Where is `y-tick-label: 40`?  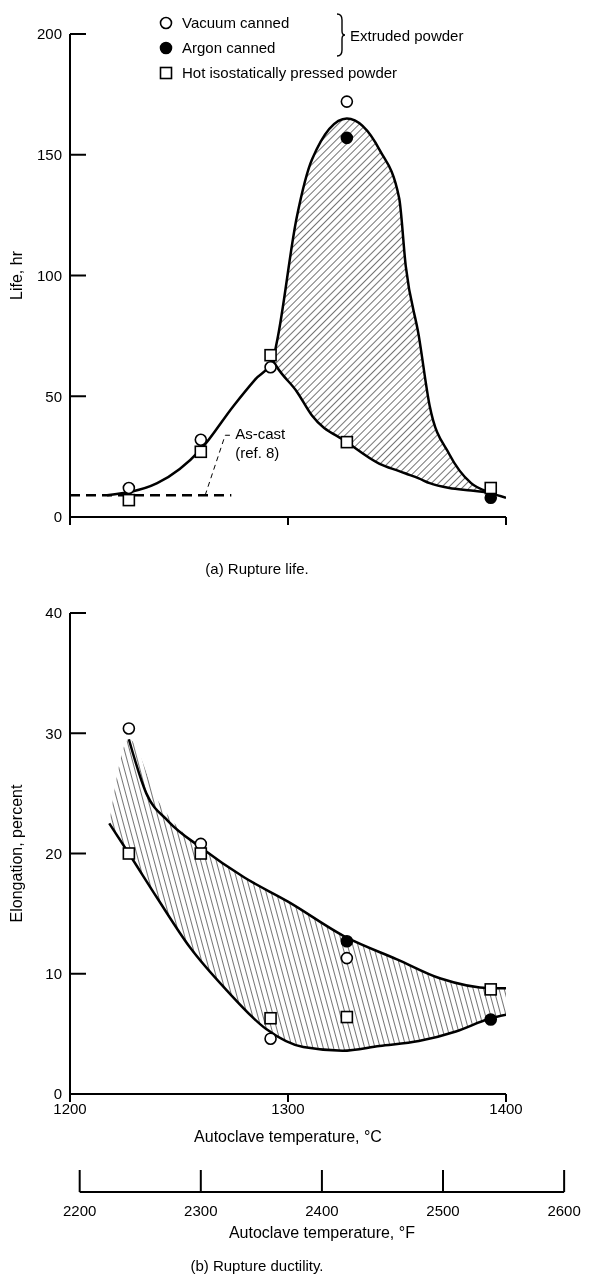 y-tick-label: 40 is located at coordinates (53, 613).